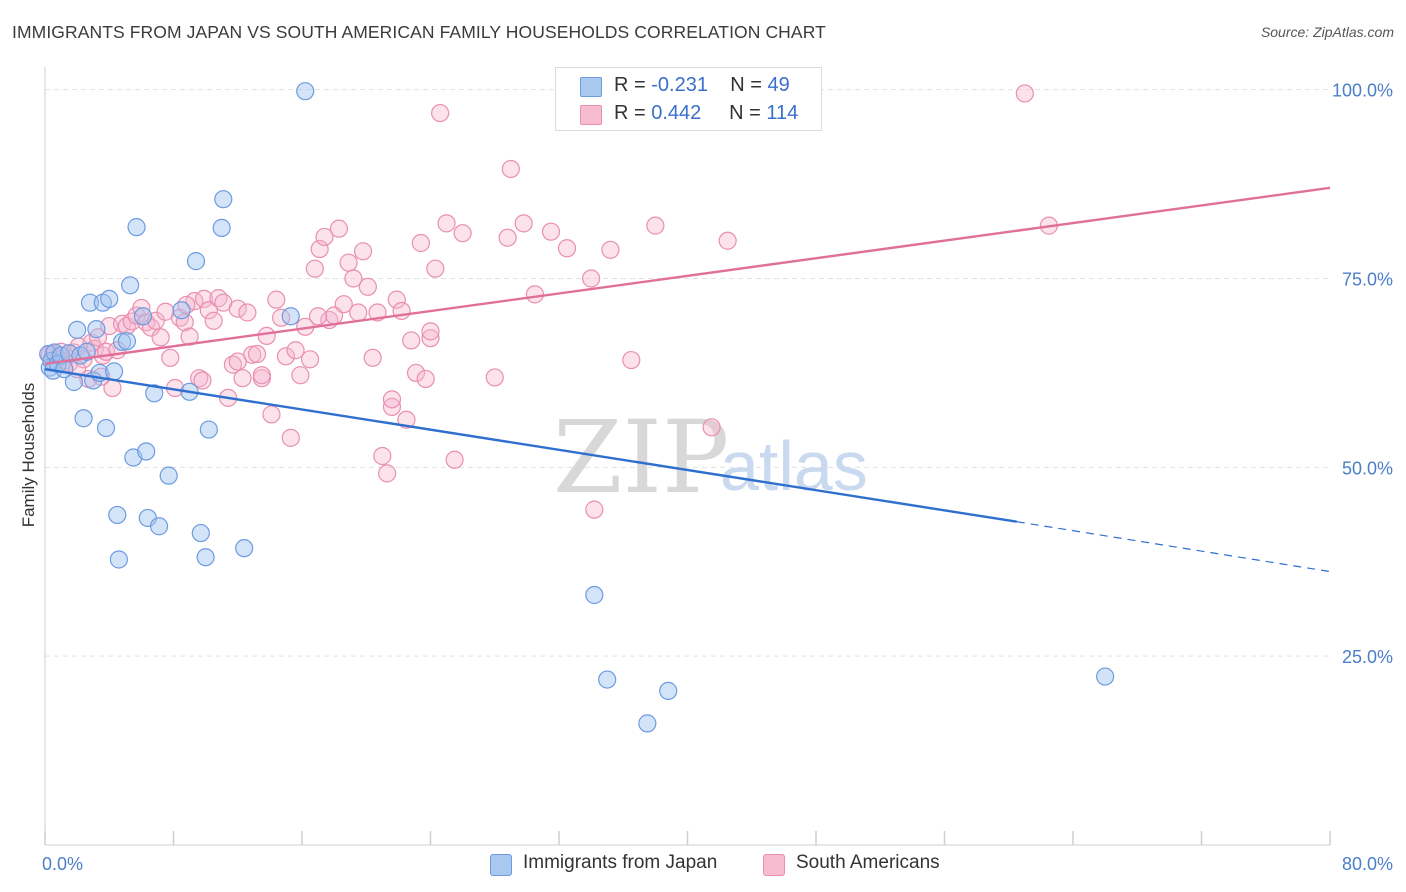 Image resolution: width=1406 pixels, height=892 pixels. I want to click on legend-stats-japan: R = -0.231 N = 49, so click(702, 85).